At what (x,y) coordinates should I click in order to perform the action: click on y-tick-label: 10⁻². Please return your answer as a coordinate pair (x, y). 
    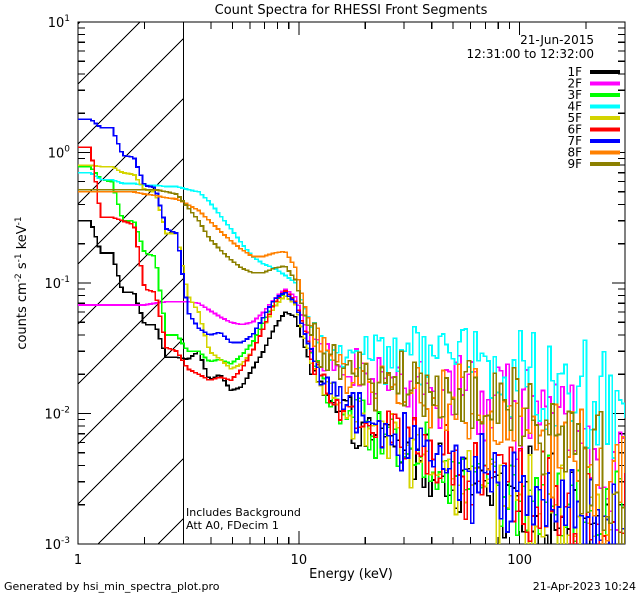
    Looking at the image, I should click on (57, 414).